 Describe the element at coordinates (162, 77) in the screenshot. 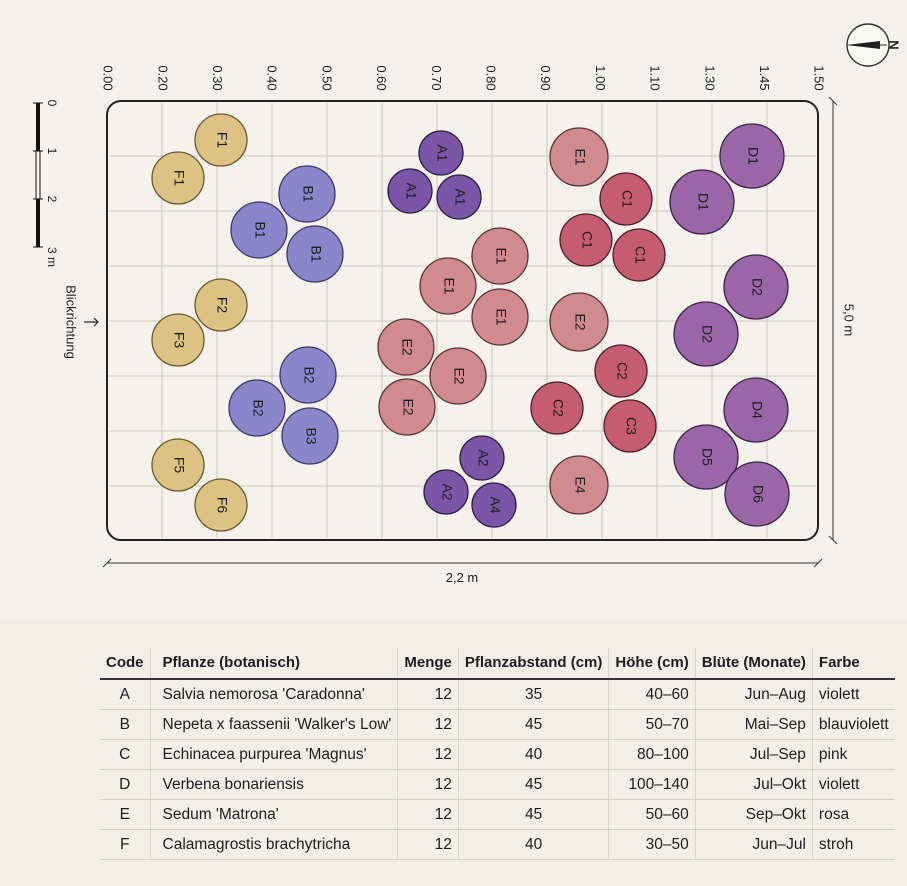

I see `x-tick-label: 0.20` at that location.